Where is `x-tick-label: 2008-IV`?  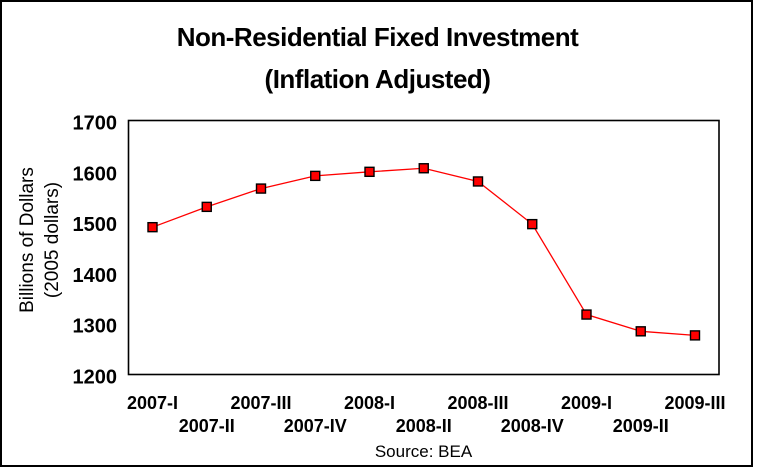
x-tick-label: 2008-IV is located at coordinates (532, 426).